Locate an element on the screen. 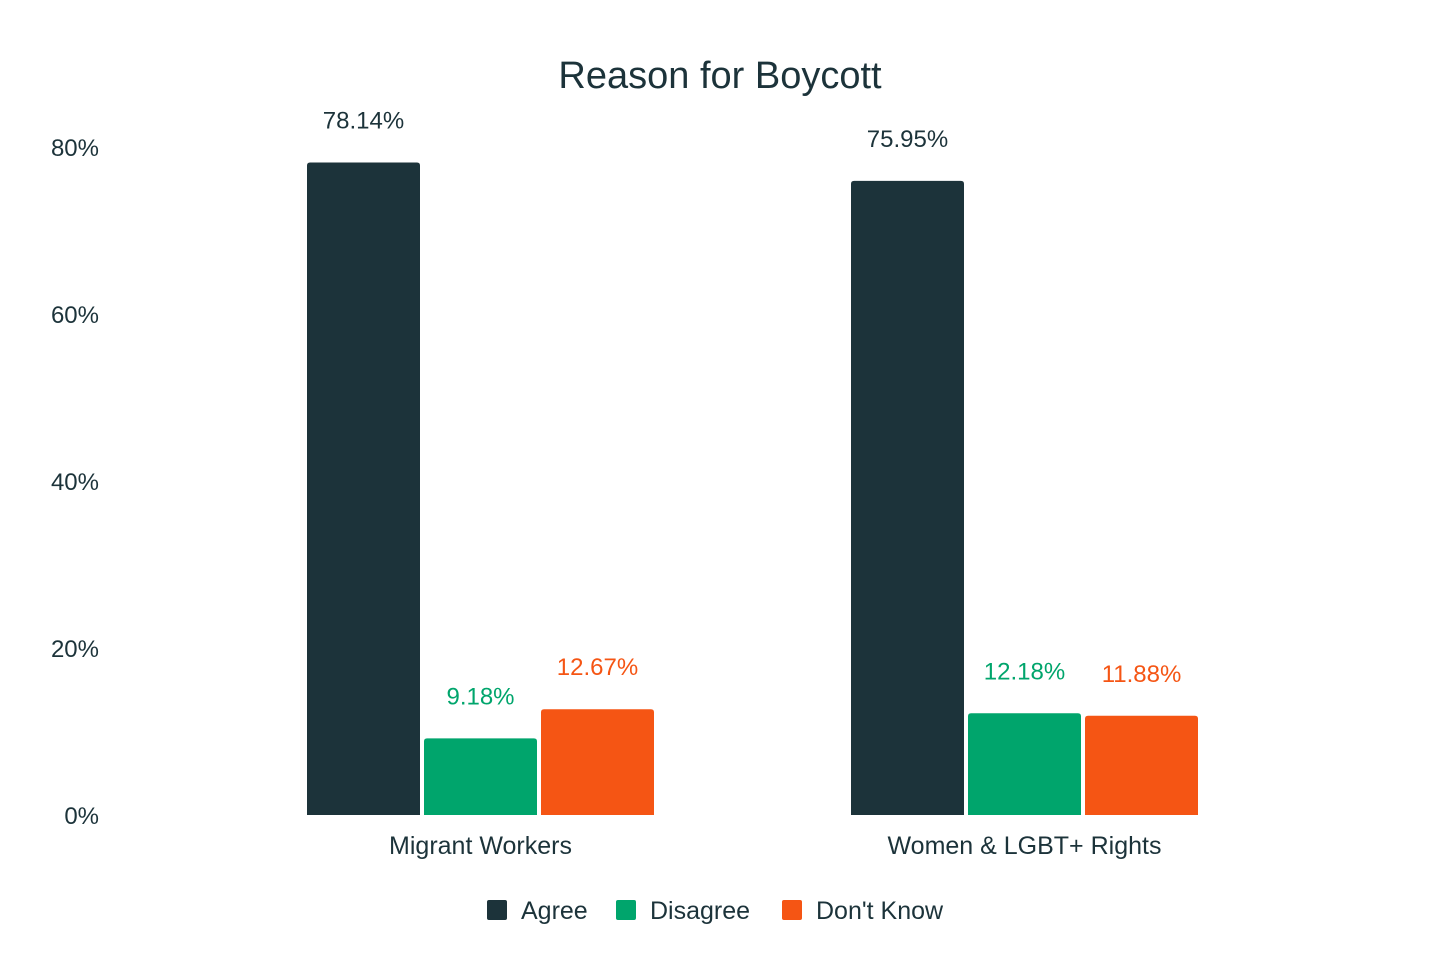  data-label: 75.95% is located at coordinates (907, 139).